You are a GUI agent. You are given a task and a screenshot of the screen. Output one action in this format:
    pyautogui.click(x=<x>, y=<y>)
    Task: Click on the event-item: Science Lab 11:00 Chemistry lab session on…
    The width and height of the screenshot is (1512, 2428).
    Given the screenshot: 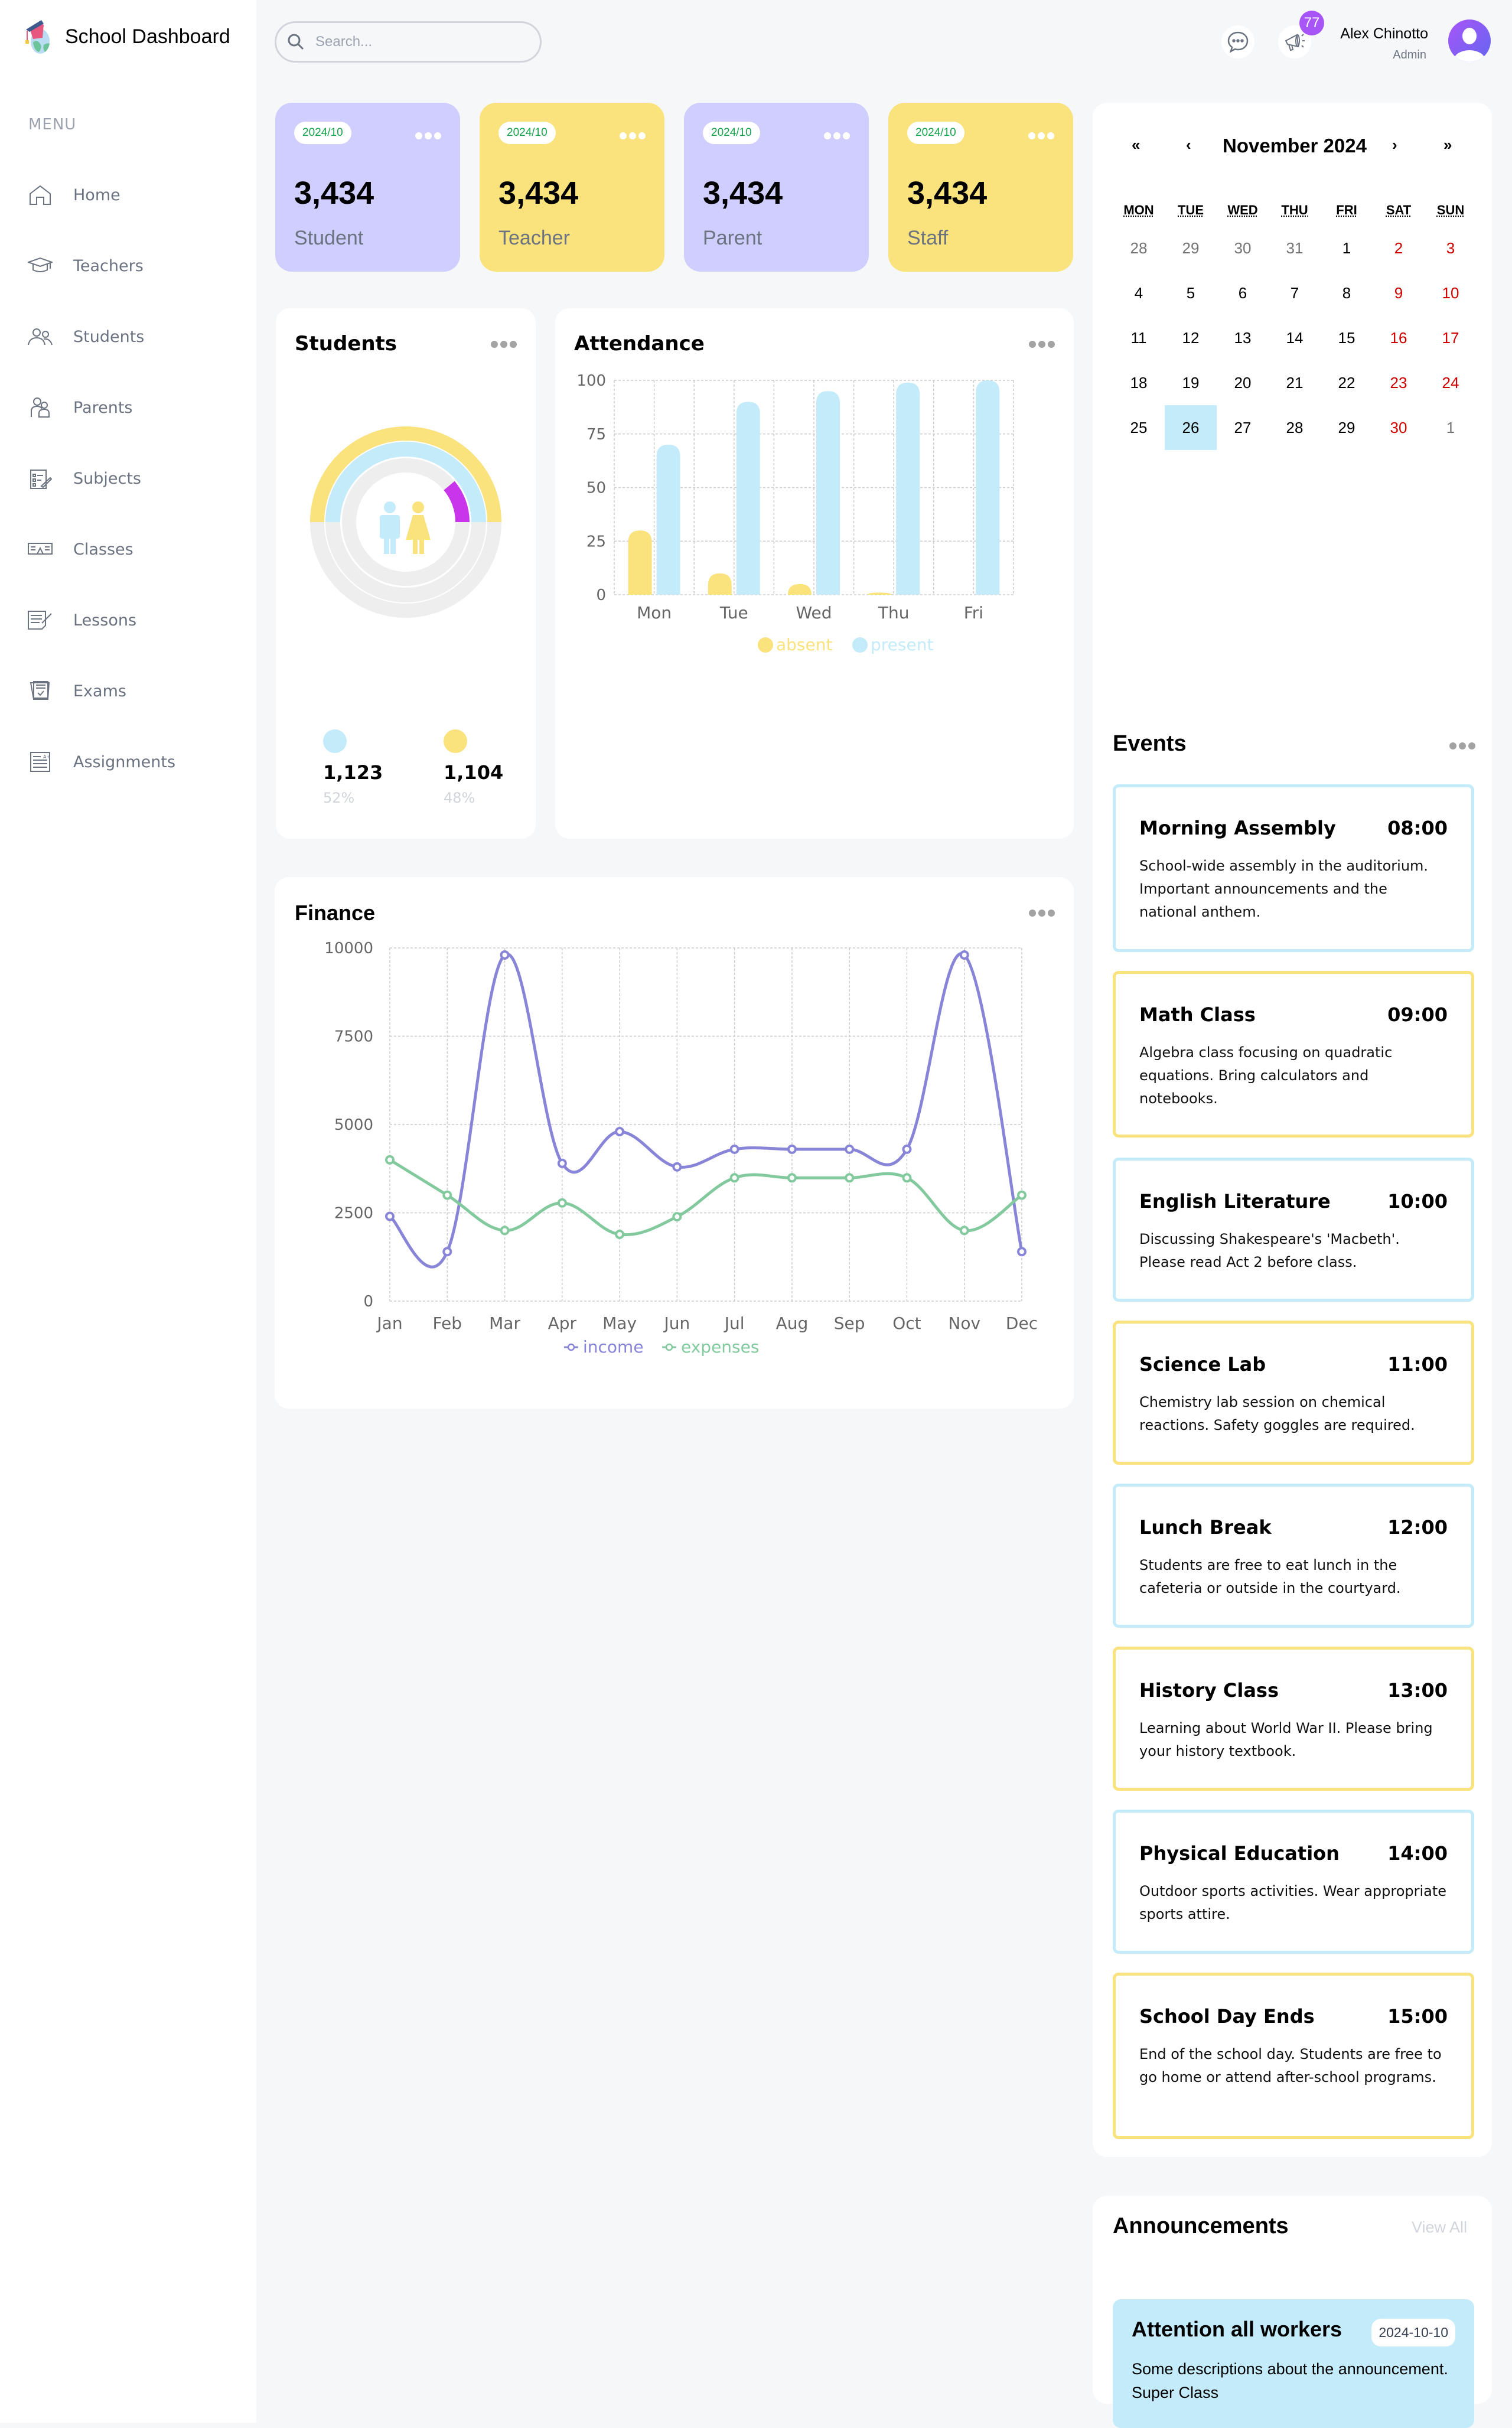 What is the action you would take?
    pyautogui.click(x=1293, y=1393)
    